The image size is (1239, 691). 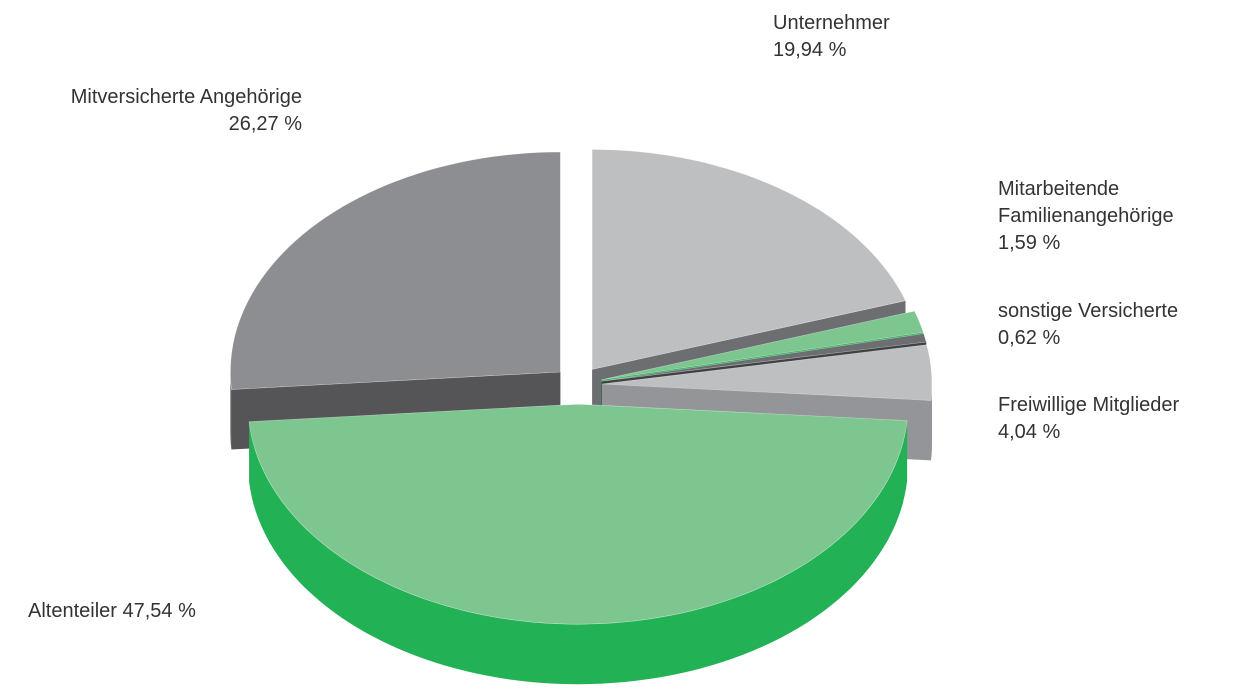 I want to click on label-name: Altenteiler, so click(x=72, y=611).